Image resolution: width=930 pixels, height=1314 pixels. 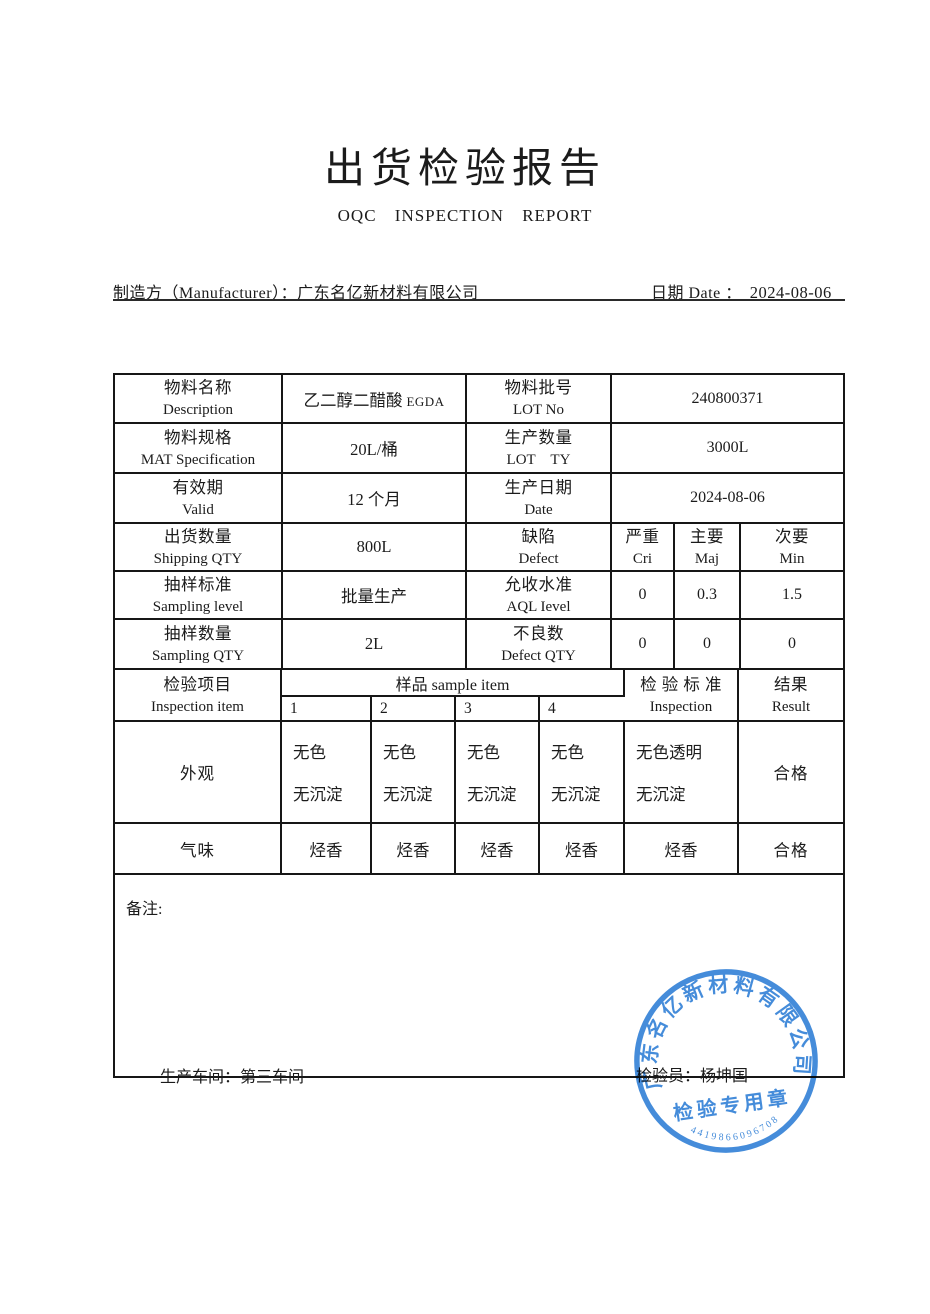 What do you see at coordinates (413, 709) in the screenshot?
I see `cell-sample-col-2: 2` at bounding box center [413, 709].